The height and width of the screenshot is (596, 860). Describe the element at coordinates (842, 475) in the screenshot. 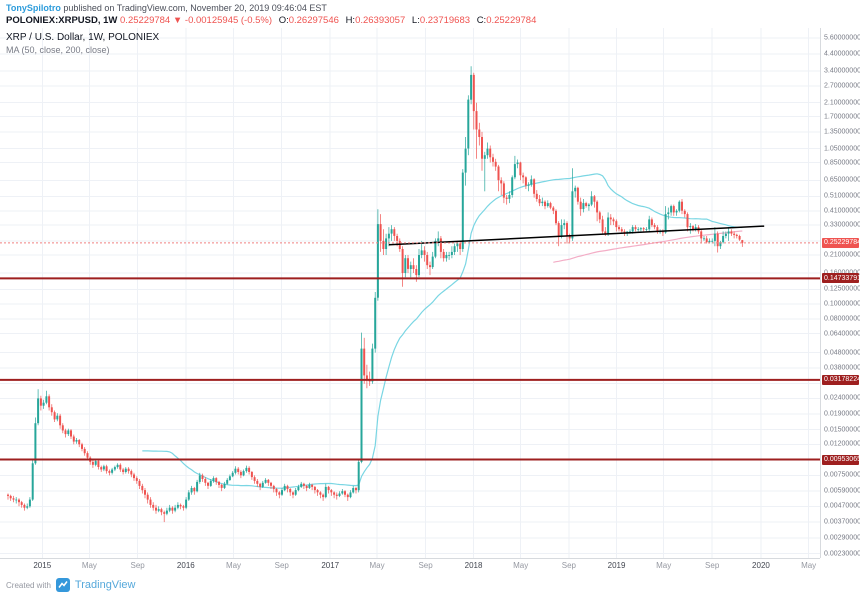

I see `price-axis-label: 0.00750000` at that location.